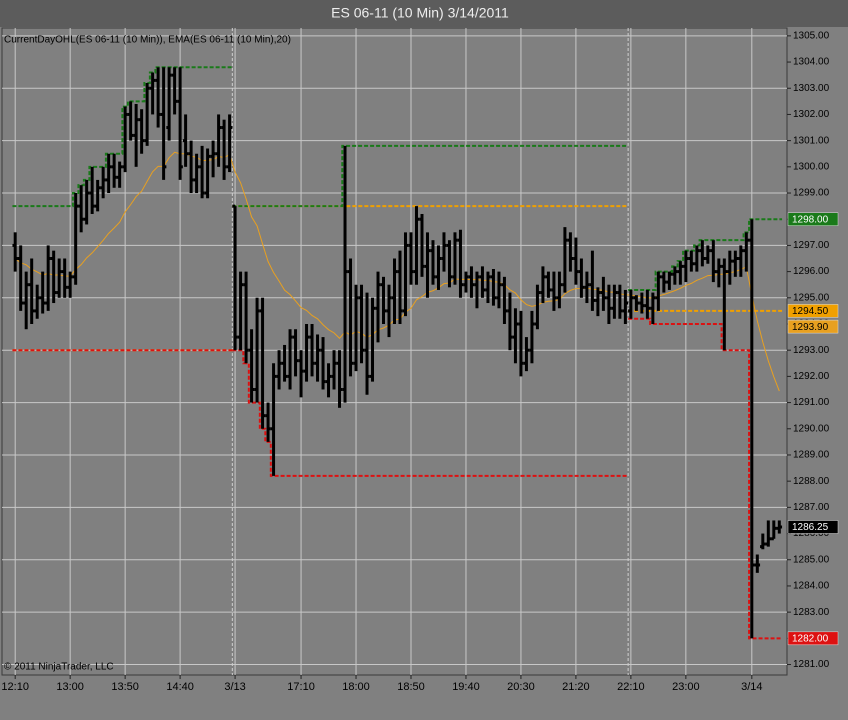 This screenshot has width=848, height=720. I want to click on y-tick-label: 1302.00, so click(811, 114).